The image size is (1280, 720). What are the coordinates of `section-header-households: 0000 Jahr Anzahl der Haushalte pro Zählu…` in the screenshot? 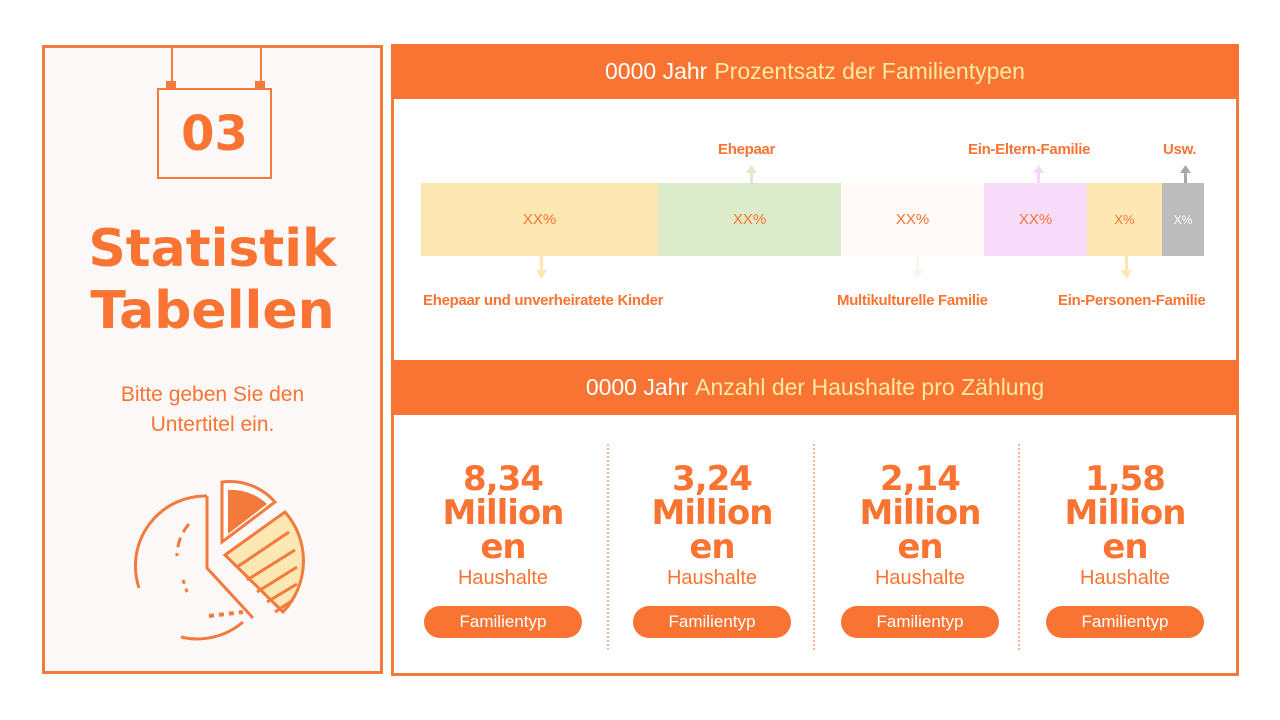 It's located at (815, 387).